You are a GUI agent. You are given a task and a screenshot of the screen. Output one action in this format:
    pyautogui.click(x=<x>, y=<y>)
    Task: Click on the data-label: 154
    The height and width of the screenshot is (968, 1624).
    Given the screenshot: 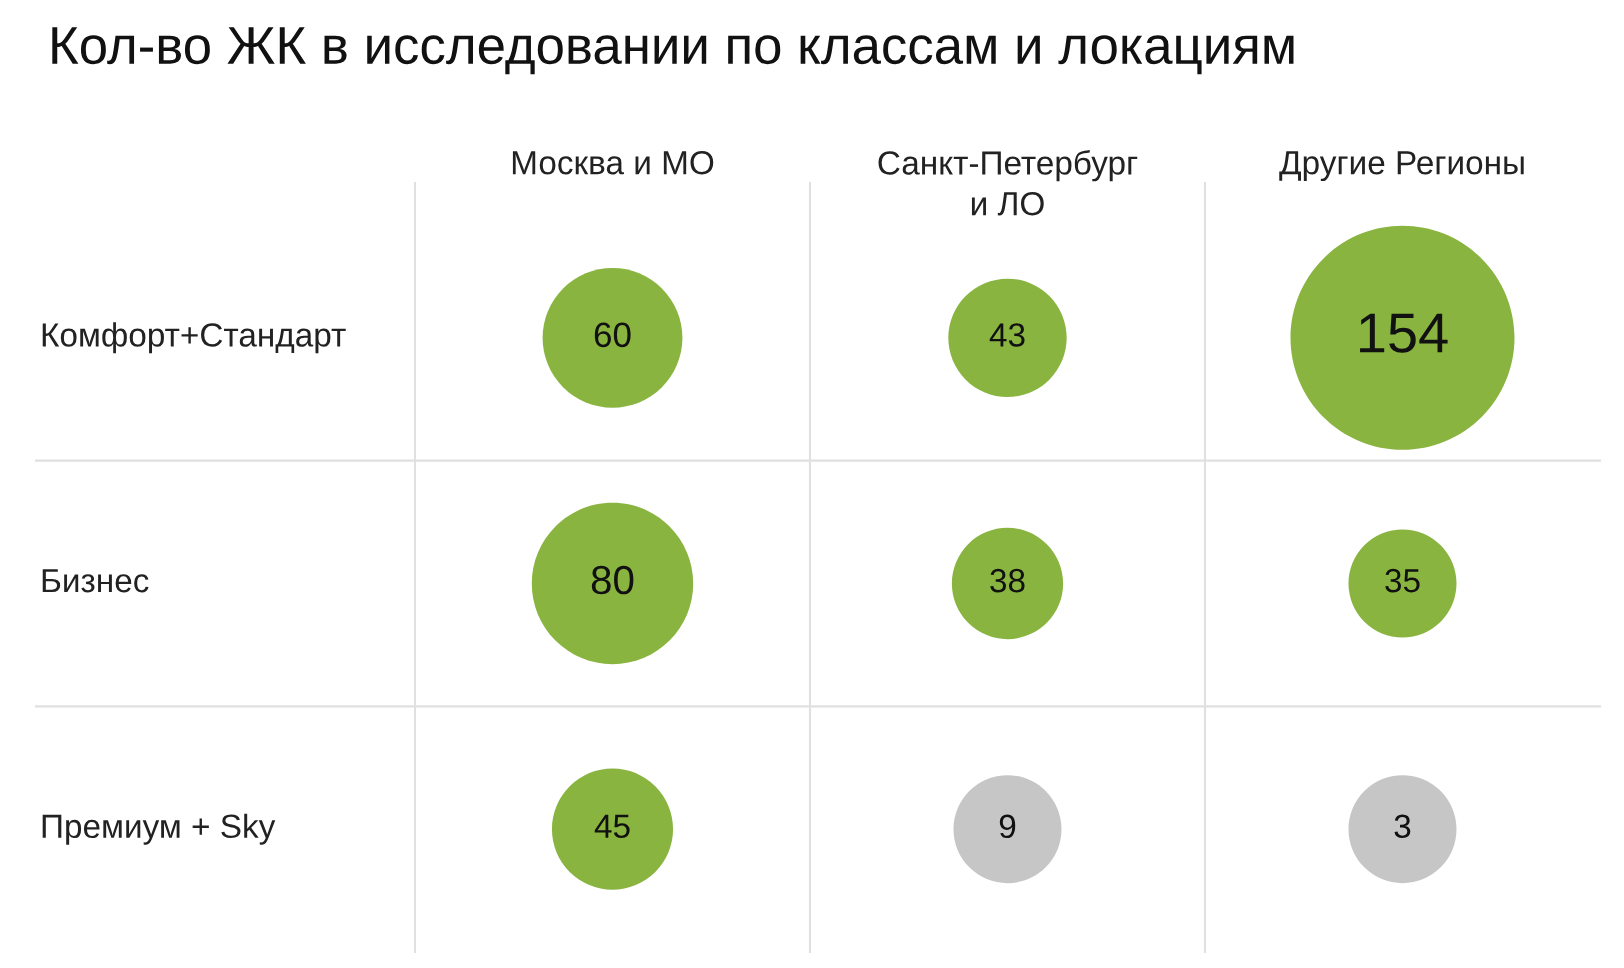 What is the action you would take?
    pyautogui.click(x=1404, y=333)
    